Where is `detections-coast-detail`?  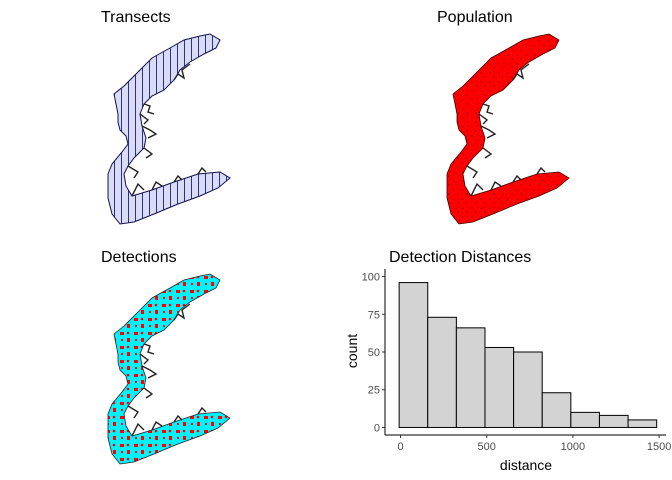
detections-coast-detail is located at coordinates (167, 370).